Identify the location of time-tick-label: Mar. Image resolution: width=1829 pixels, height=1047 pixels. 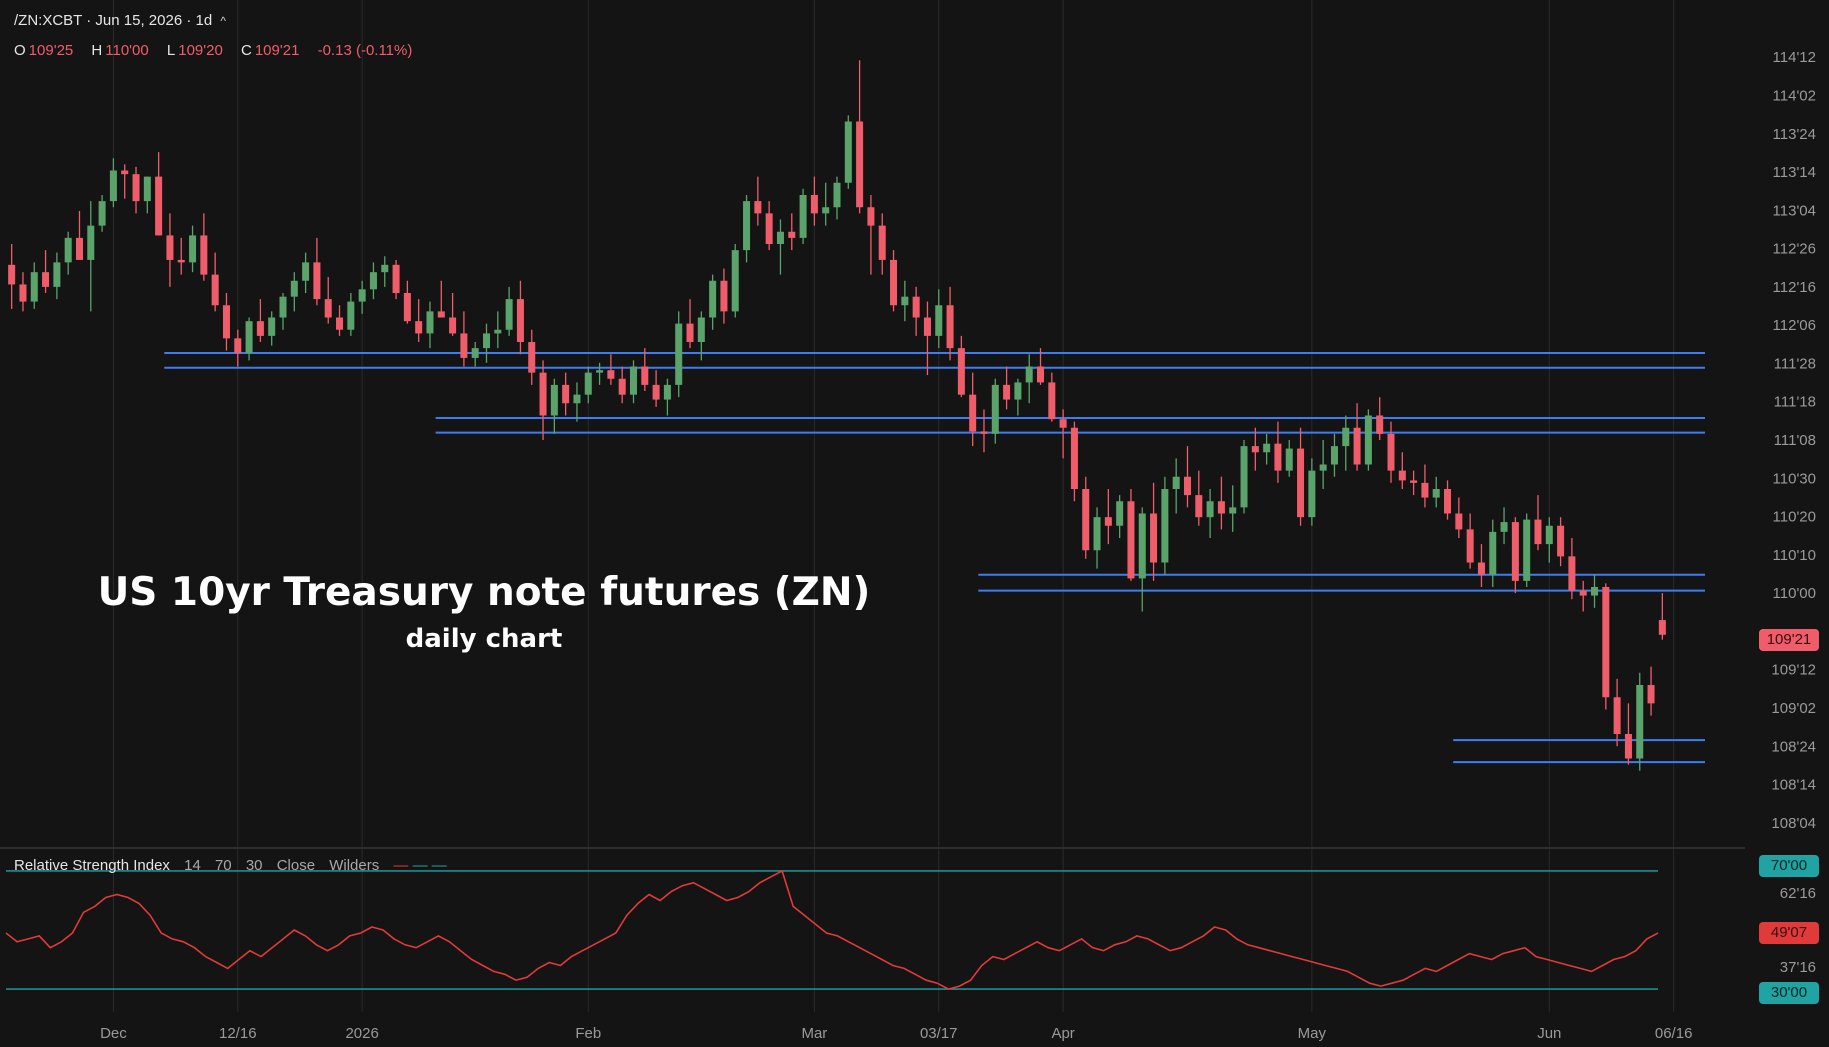
(814, 1033).